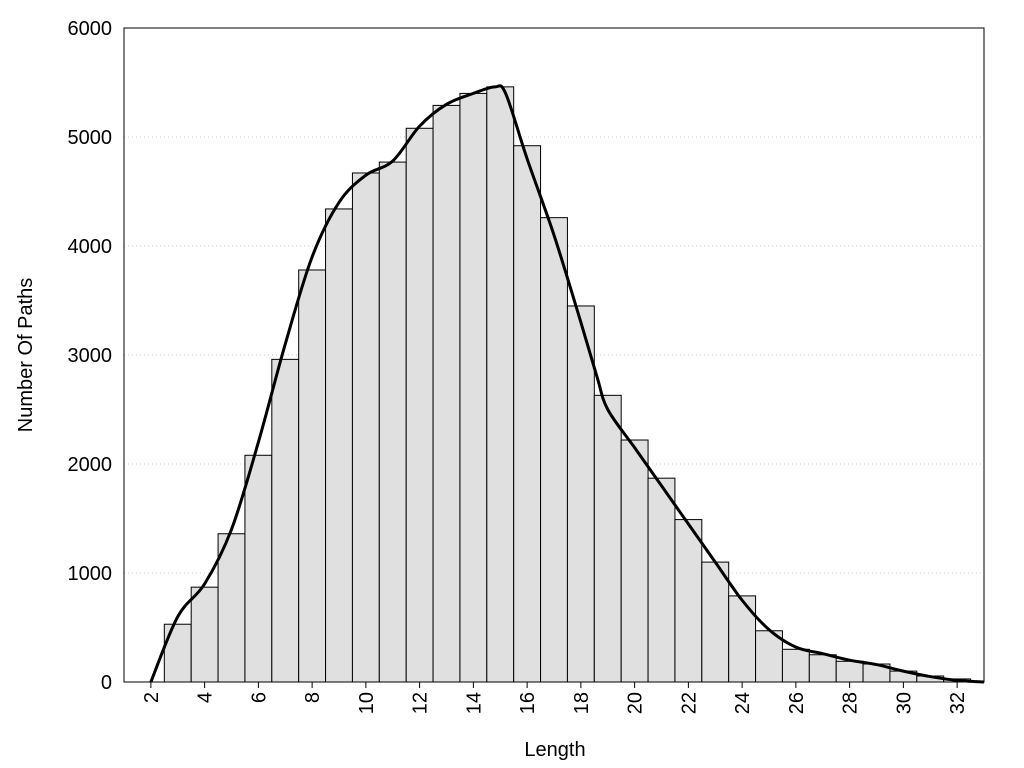 The height and width of the screenshot is (768, 1024). I want to click on y-tick-label: 4000, so click(90, 247).